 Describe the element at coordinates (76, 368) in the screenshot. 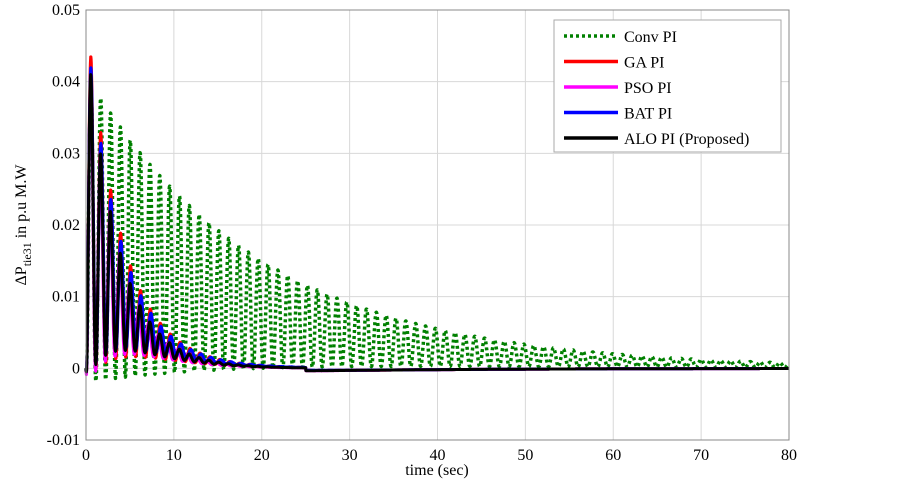

I see `y-tick-label: 0` at that location.